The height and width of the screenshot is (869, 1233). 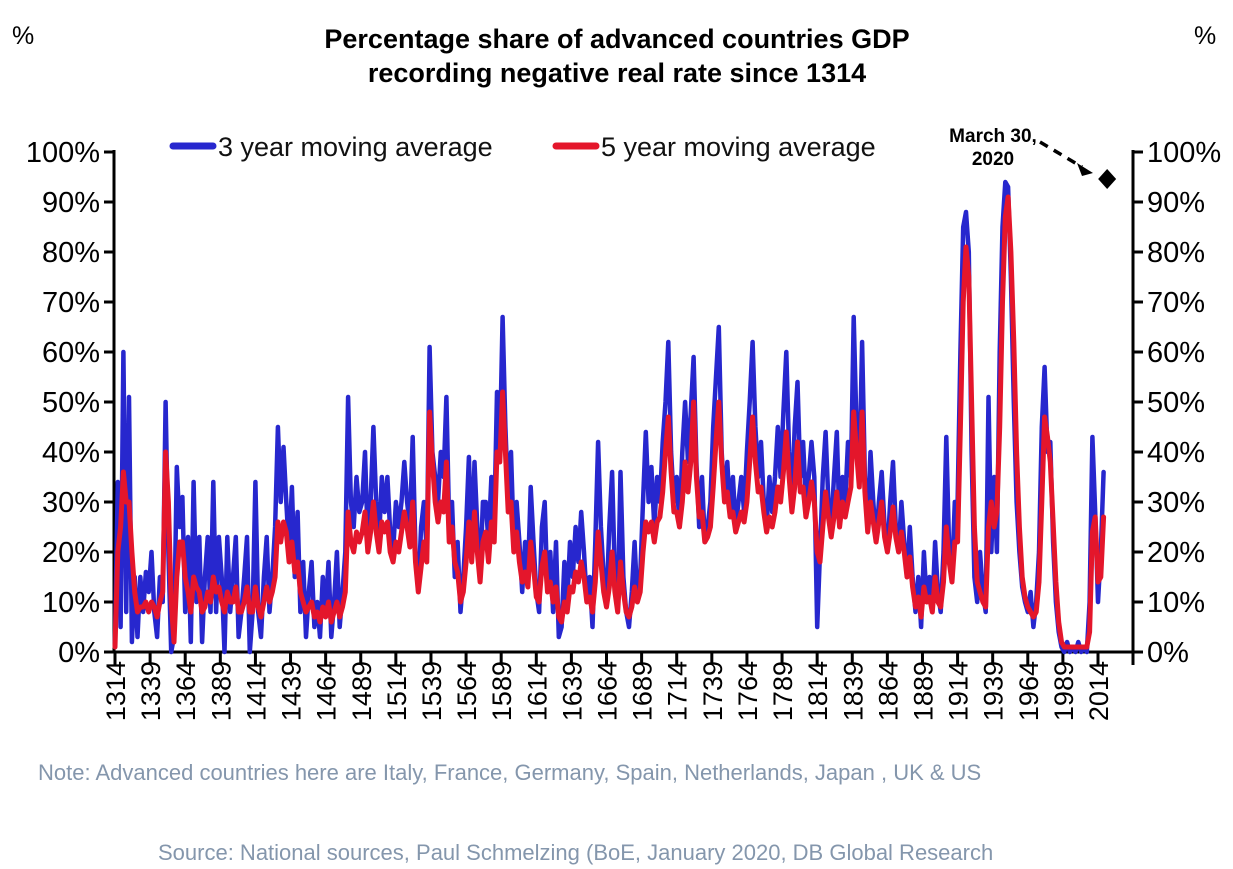 What do you see at coordinates (1064, 691) in the screenshot?
I see `x-axis-label: 1989` at bounding box center [1064, 691].